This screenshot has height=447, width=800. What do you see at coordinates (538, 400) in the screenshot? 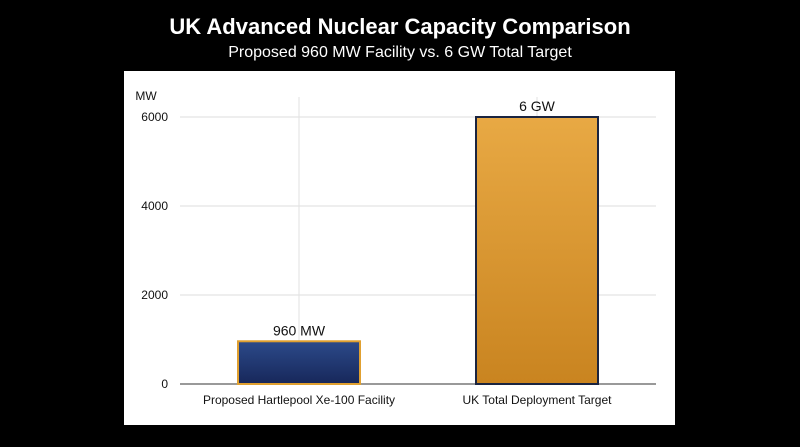
I see `x-category-label: UK Total Deployment Target` at bounding box center [538, 400].